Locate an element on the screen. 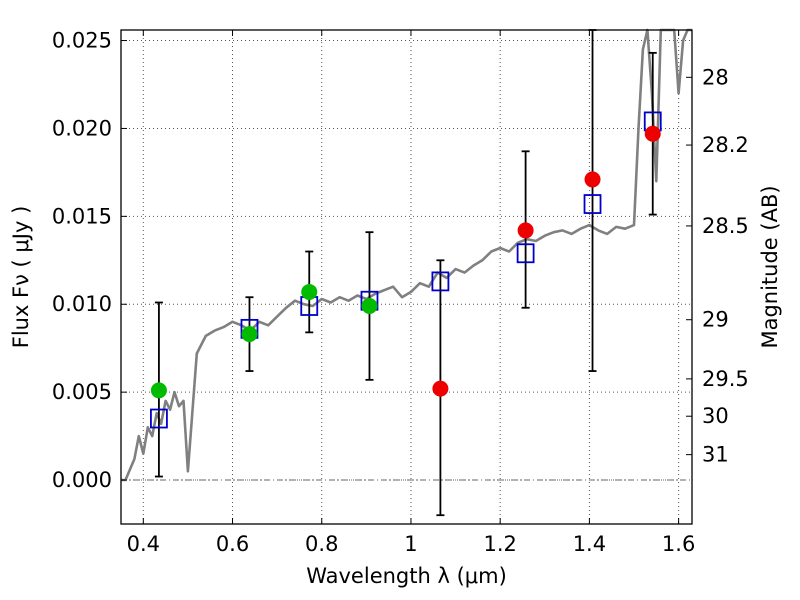 Image resolution: width=800 pixels, height=600 pixels. right-axis-ticks: 28 28.2 28.5 29 29.5 30 31 is located at coordinates (717, 266).